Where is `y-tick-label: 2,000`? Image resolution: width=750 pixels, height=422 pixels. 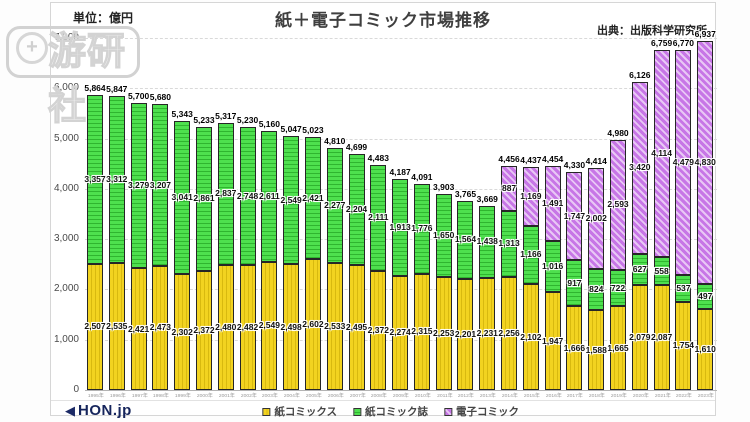 y-tick-label: 2,000 is located at coordinates (66, 289).